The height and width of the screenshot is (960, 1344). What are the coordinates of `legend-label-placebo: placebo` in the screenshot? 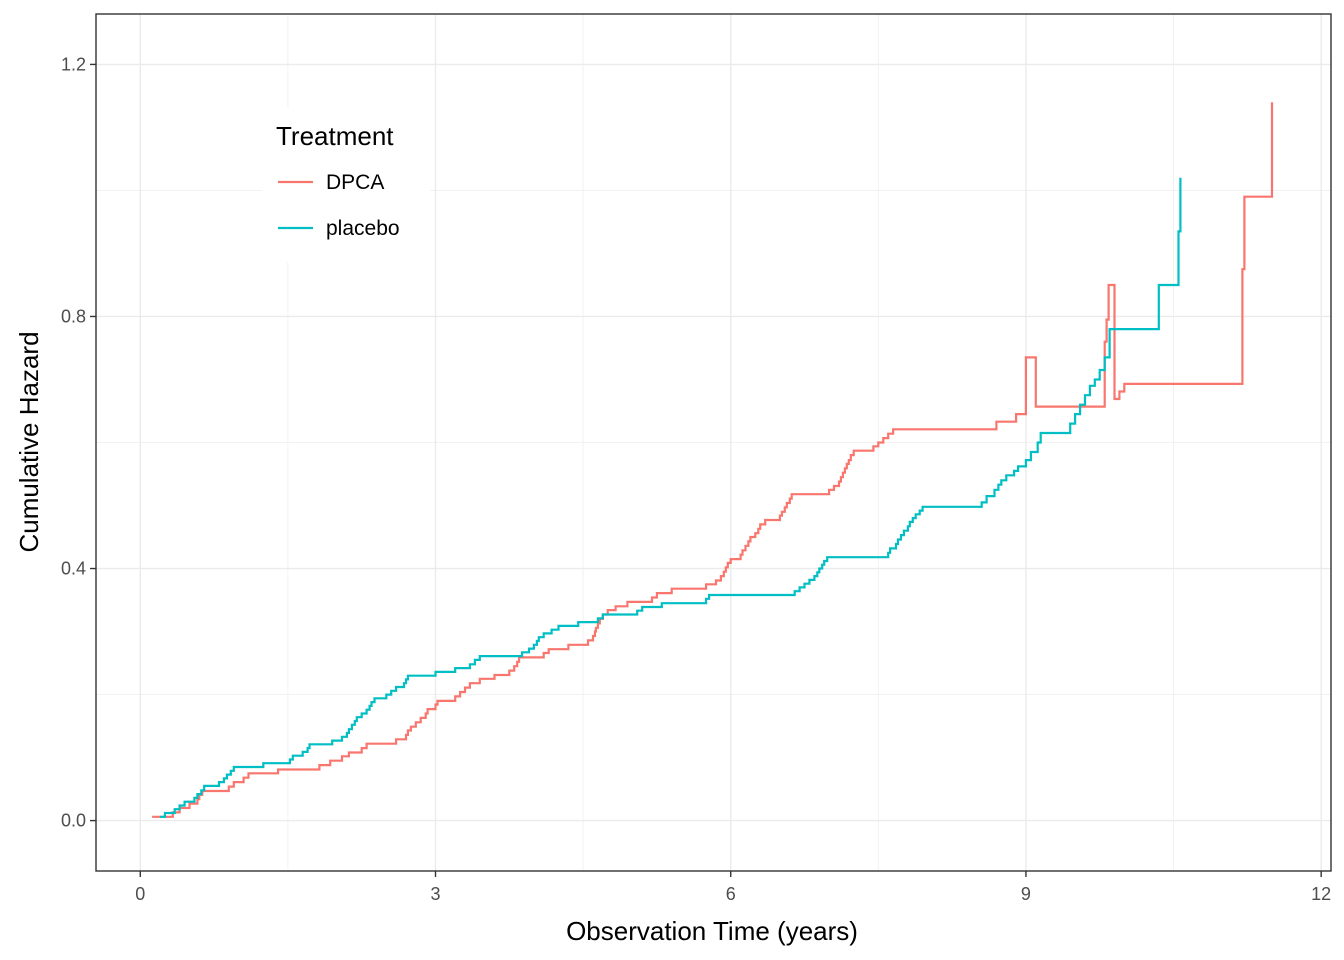 It's located at (363, 228).